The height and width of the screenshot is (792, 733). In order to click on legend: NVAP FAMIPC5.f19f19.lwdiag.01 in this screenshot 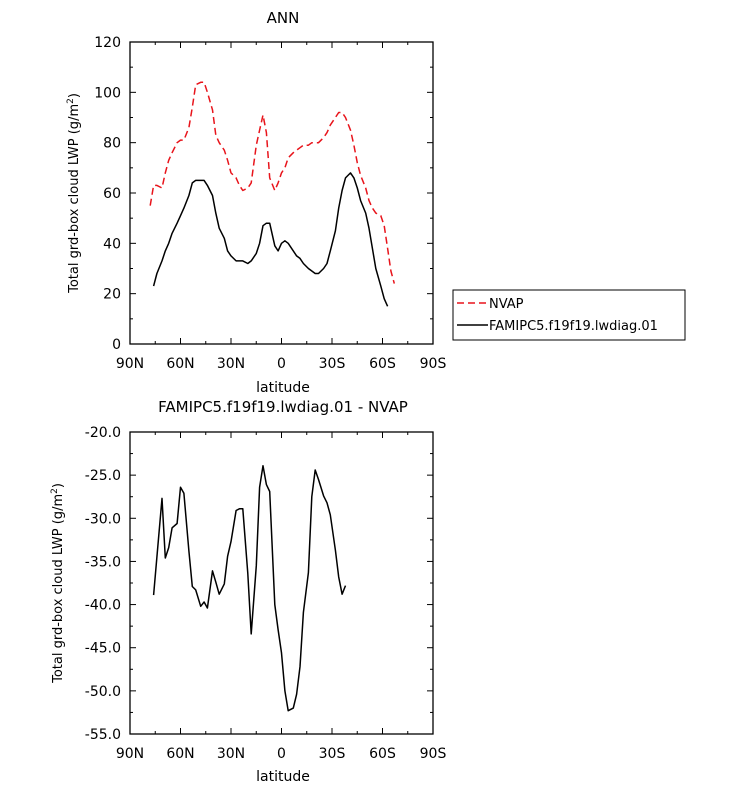, I will do `click(569, 315)`.